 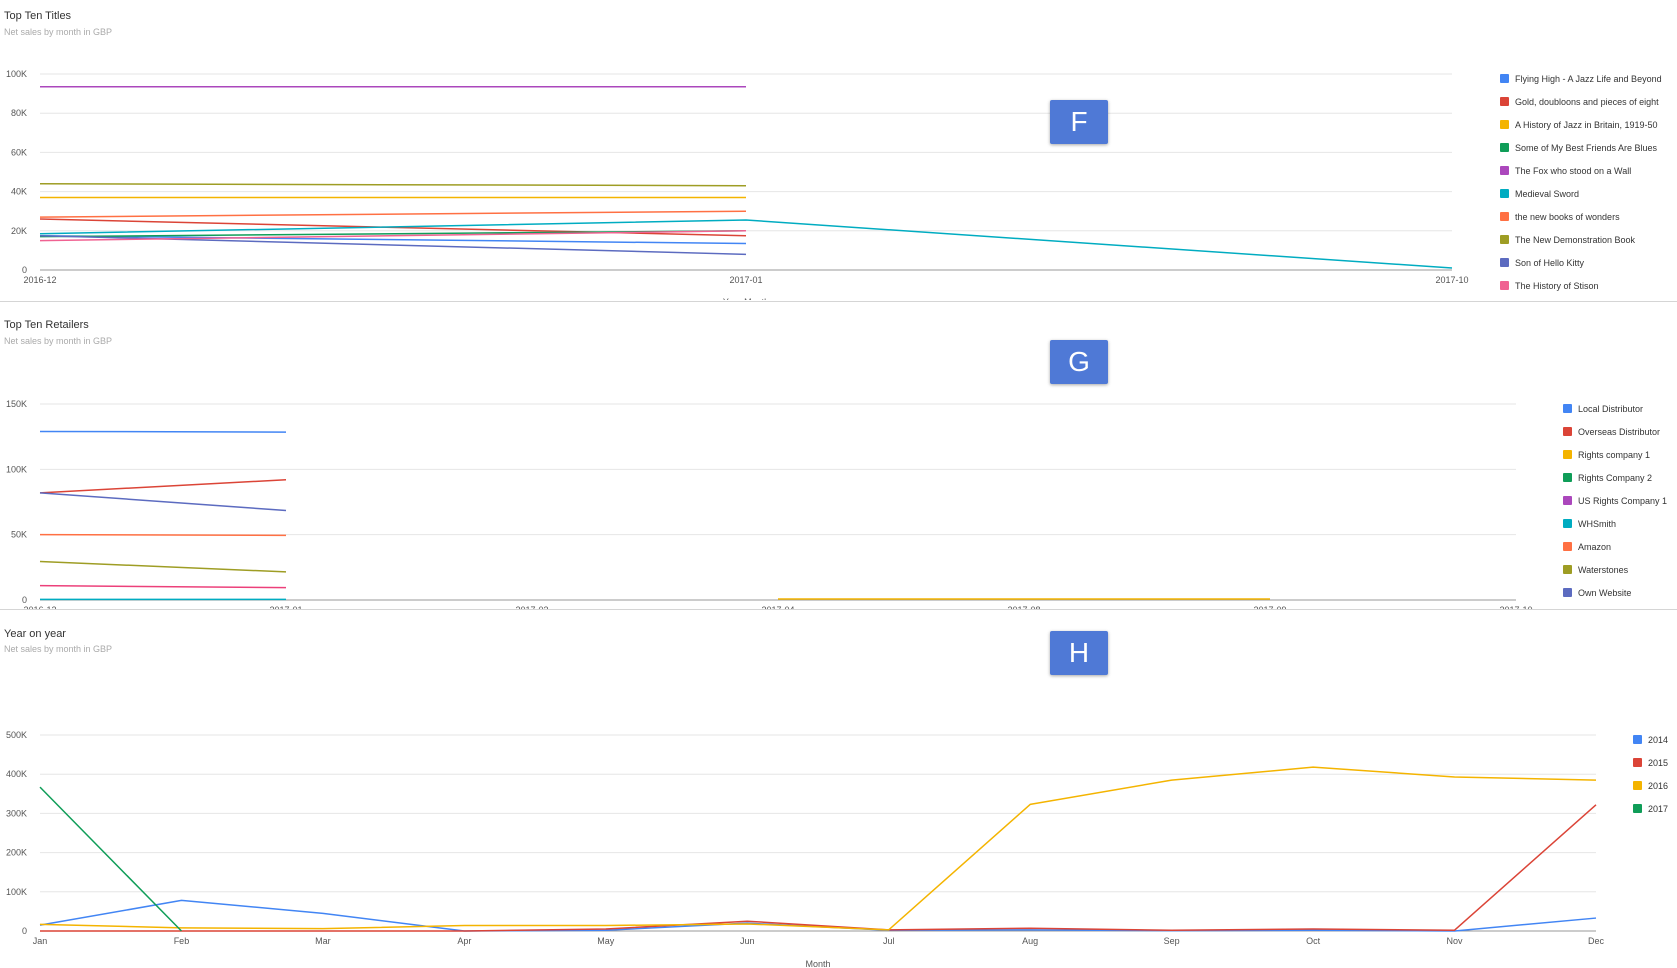 What do you see at coordinates (19, 152) in the screenshot?
I see `y-tick-label: 60K` at bounding box center [19, 152].